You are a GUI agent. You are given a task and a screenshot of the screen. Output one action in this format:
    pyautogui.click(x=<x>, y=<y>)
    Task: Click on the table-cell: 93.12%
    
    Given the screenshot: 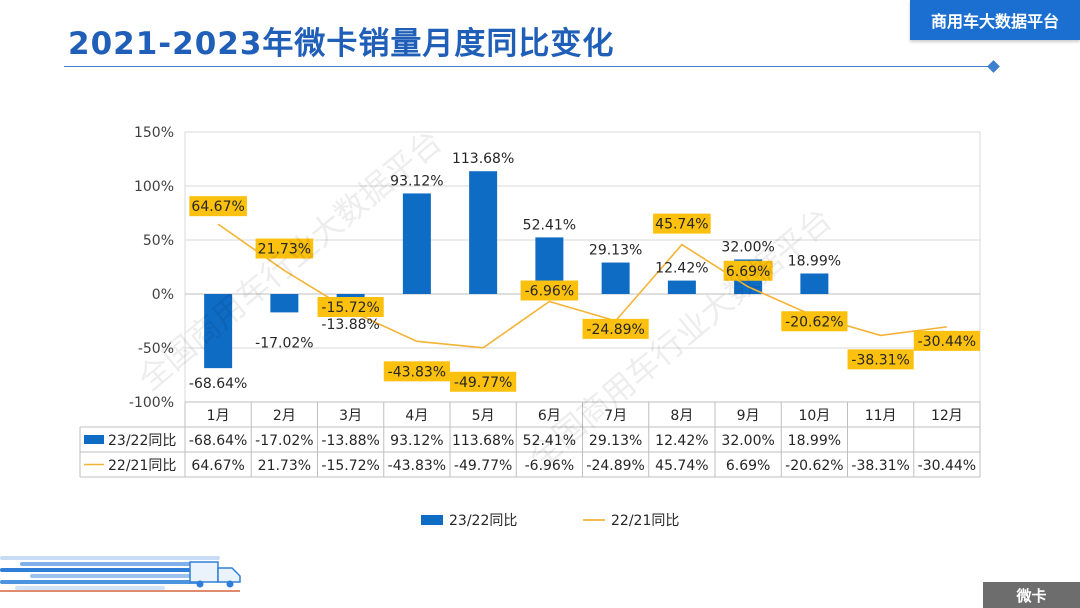 What is the action you would take?
    pyautogui.click(x=416, y=441)
    